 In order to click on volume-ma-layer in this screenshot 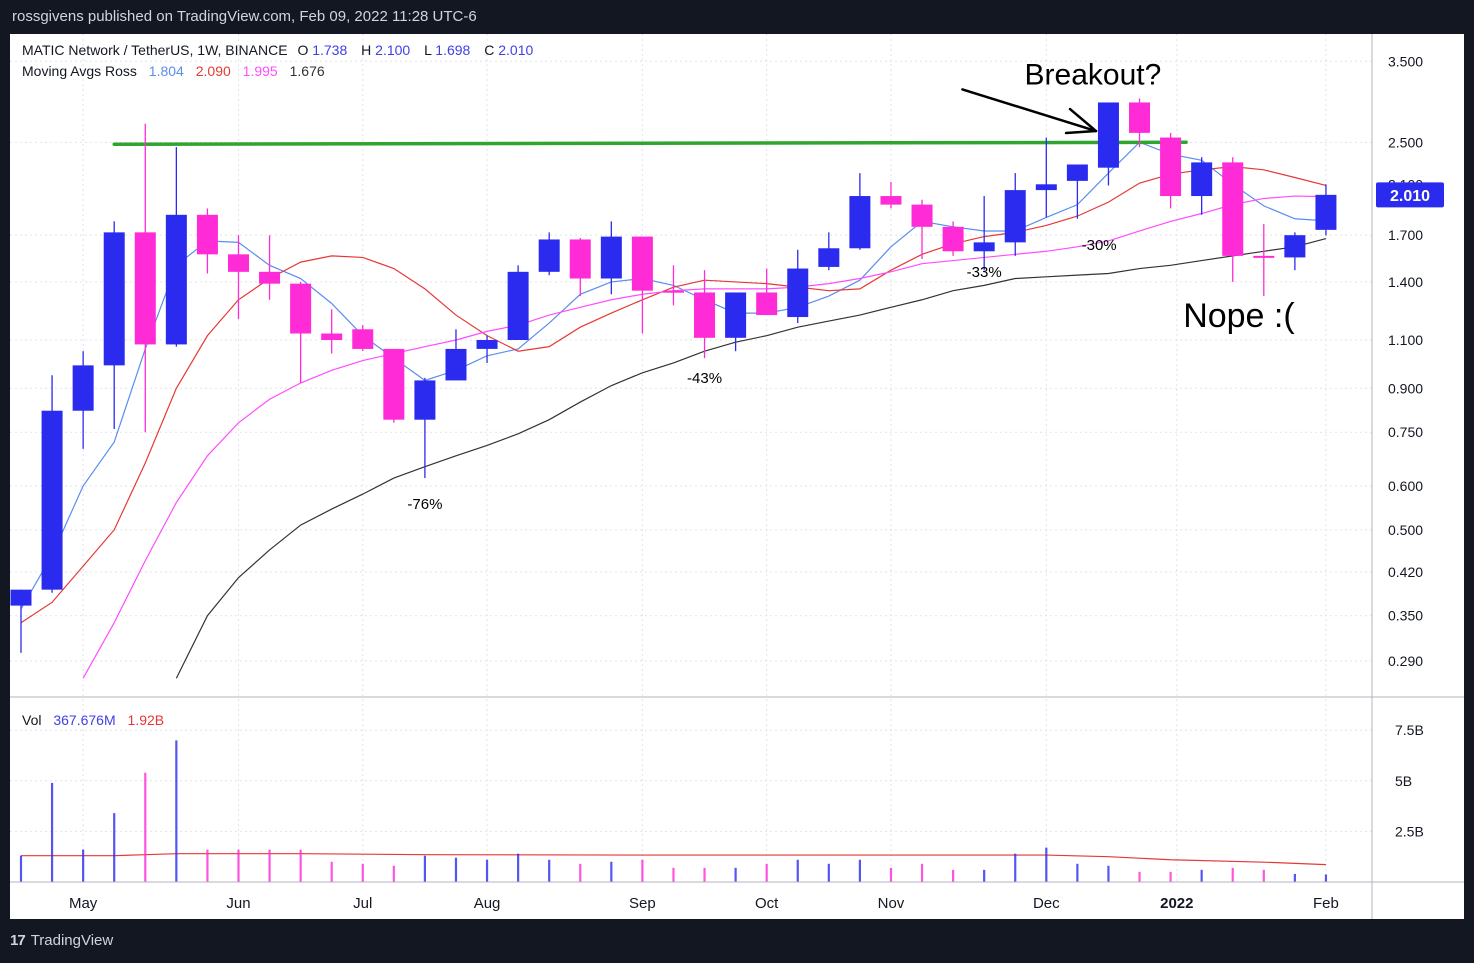, I will do `click(673, 859)`.